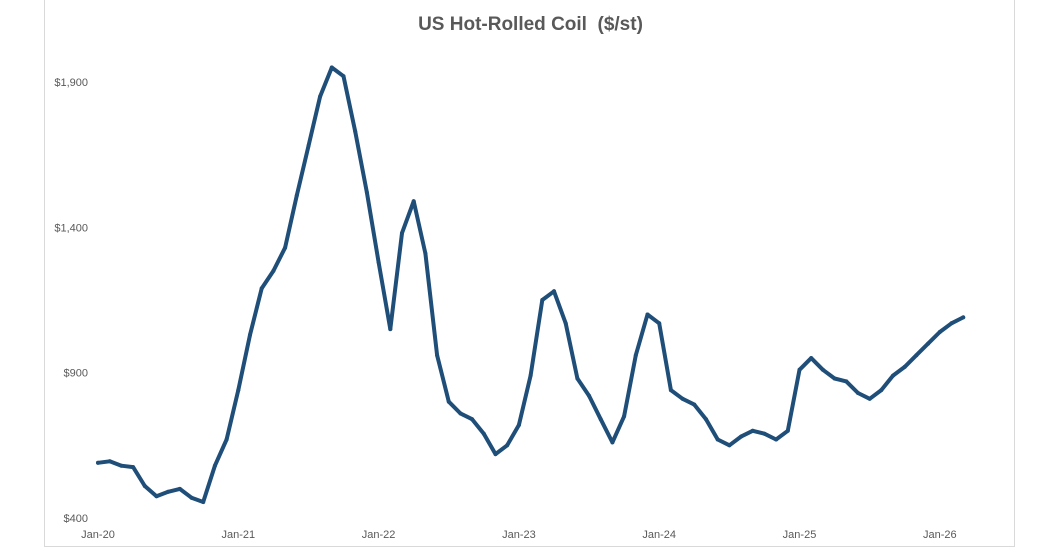 The image size is (1061, 551). I want to click on x-tick-label: Jan-23, so click(519, 535).